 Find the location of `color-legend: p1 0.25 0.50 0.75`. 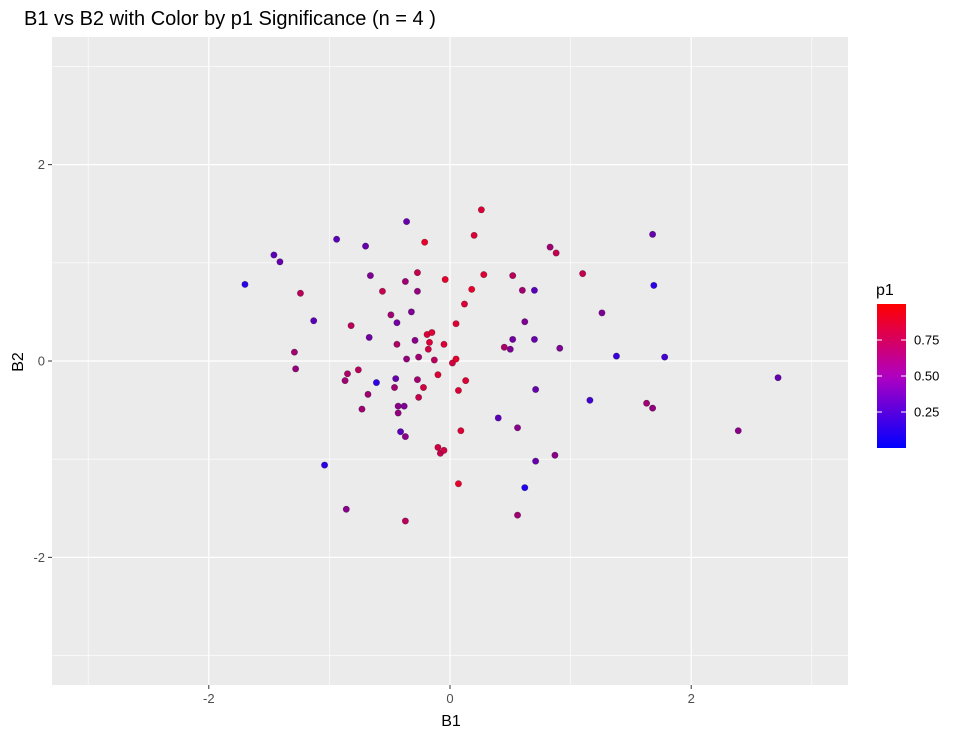

color-legend: p1 0.25 0.50 0.75 is located at coordinates (907, 365).